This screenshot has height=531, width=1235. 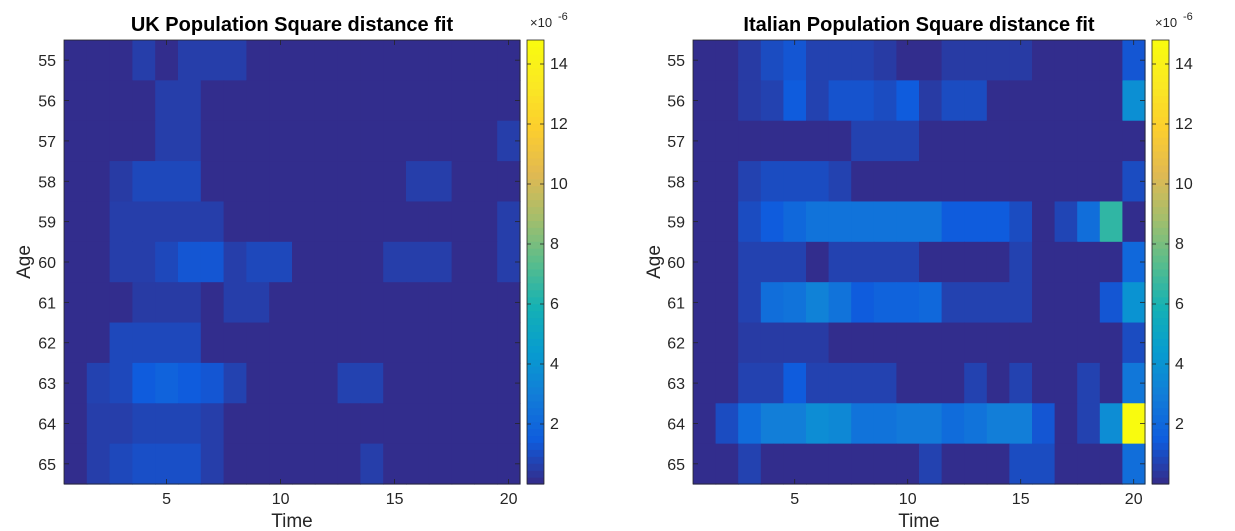 I want to click on x-axis-label: Time, so click(x=292, y=521).